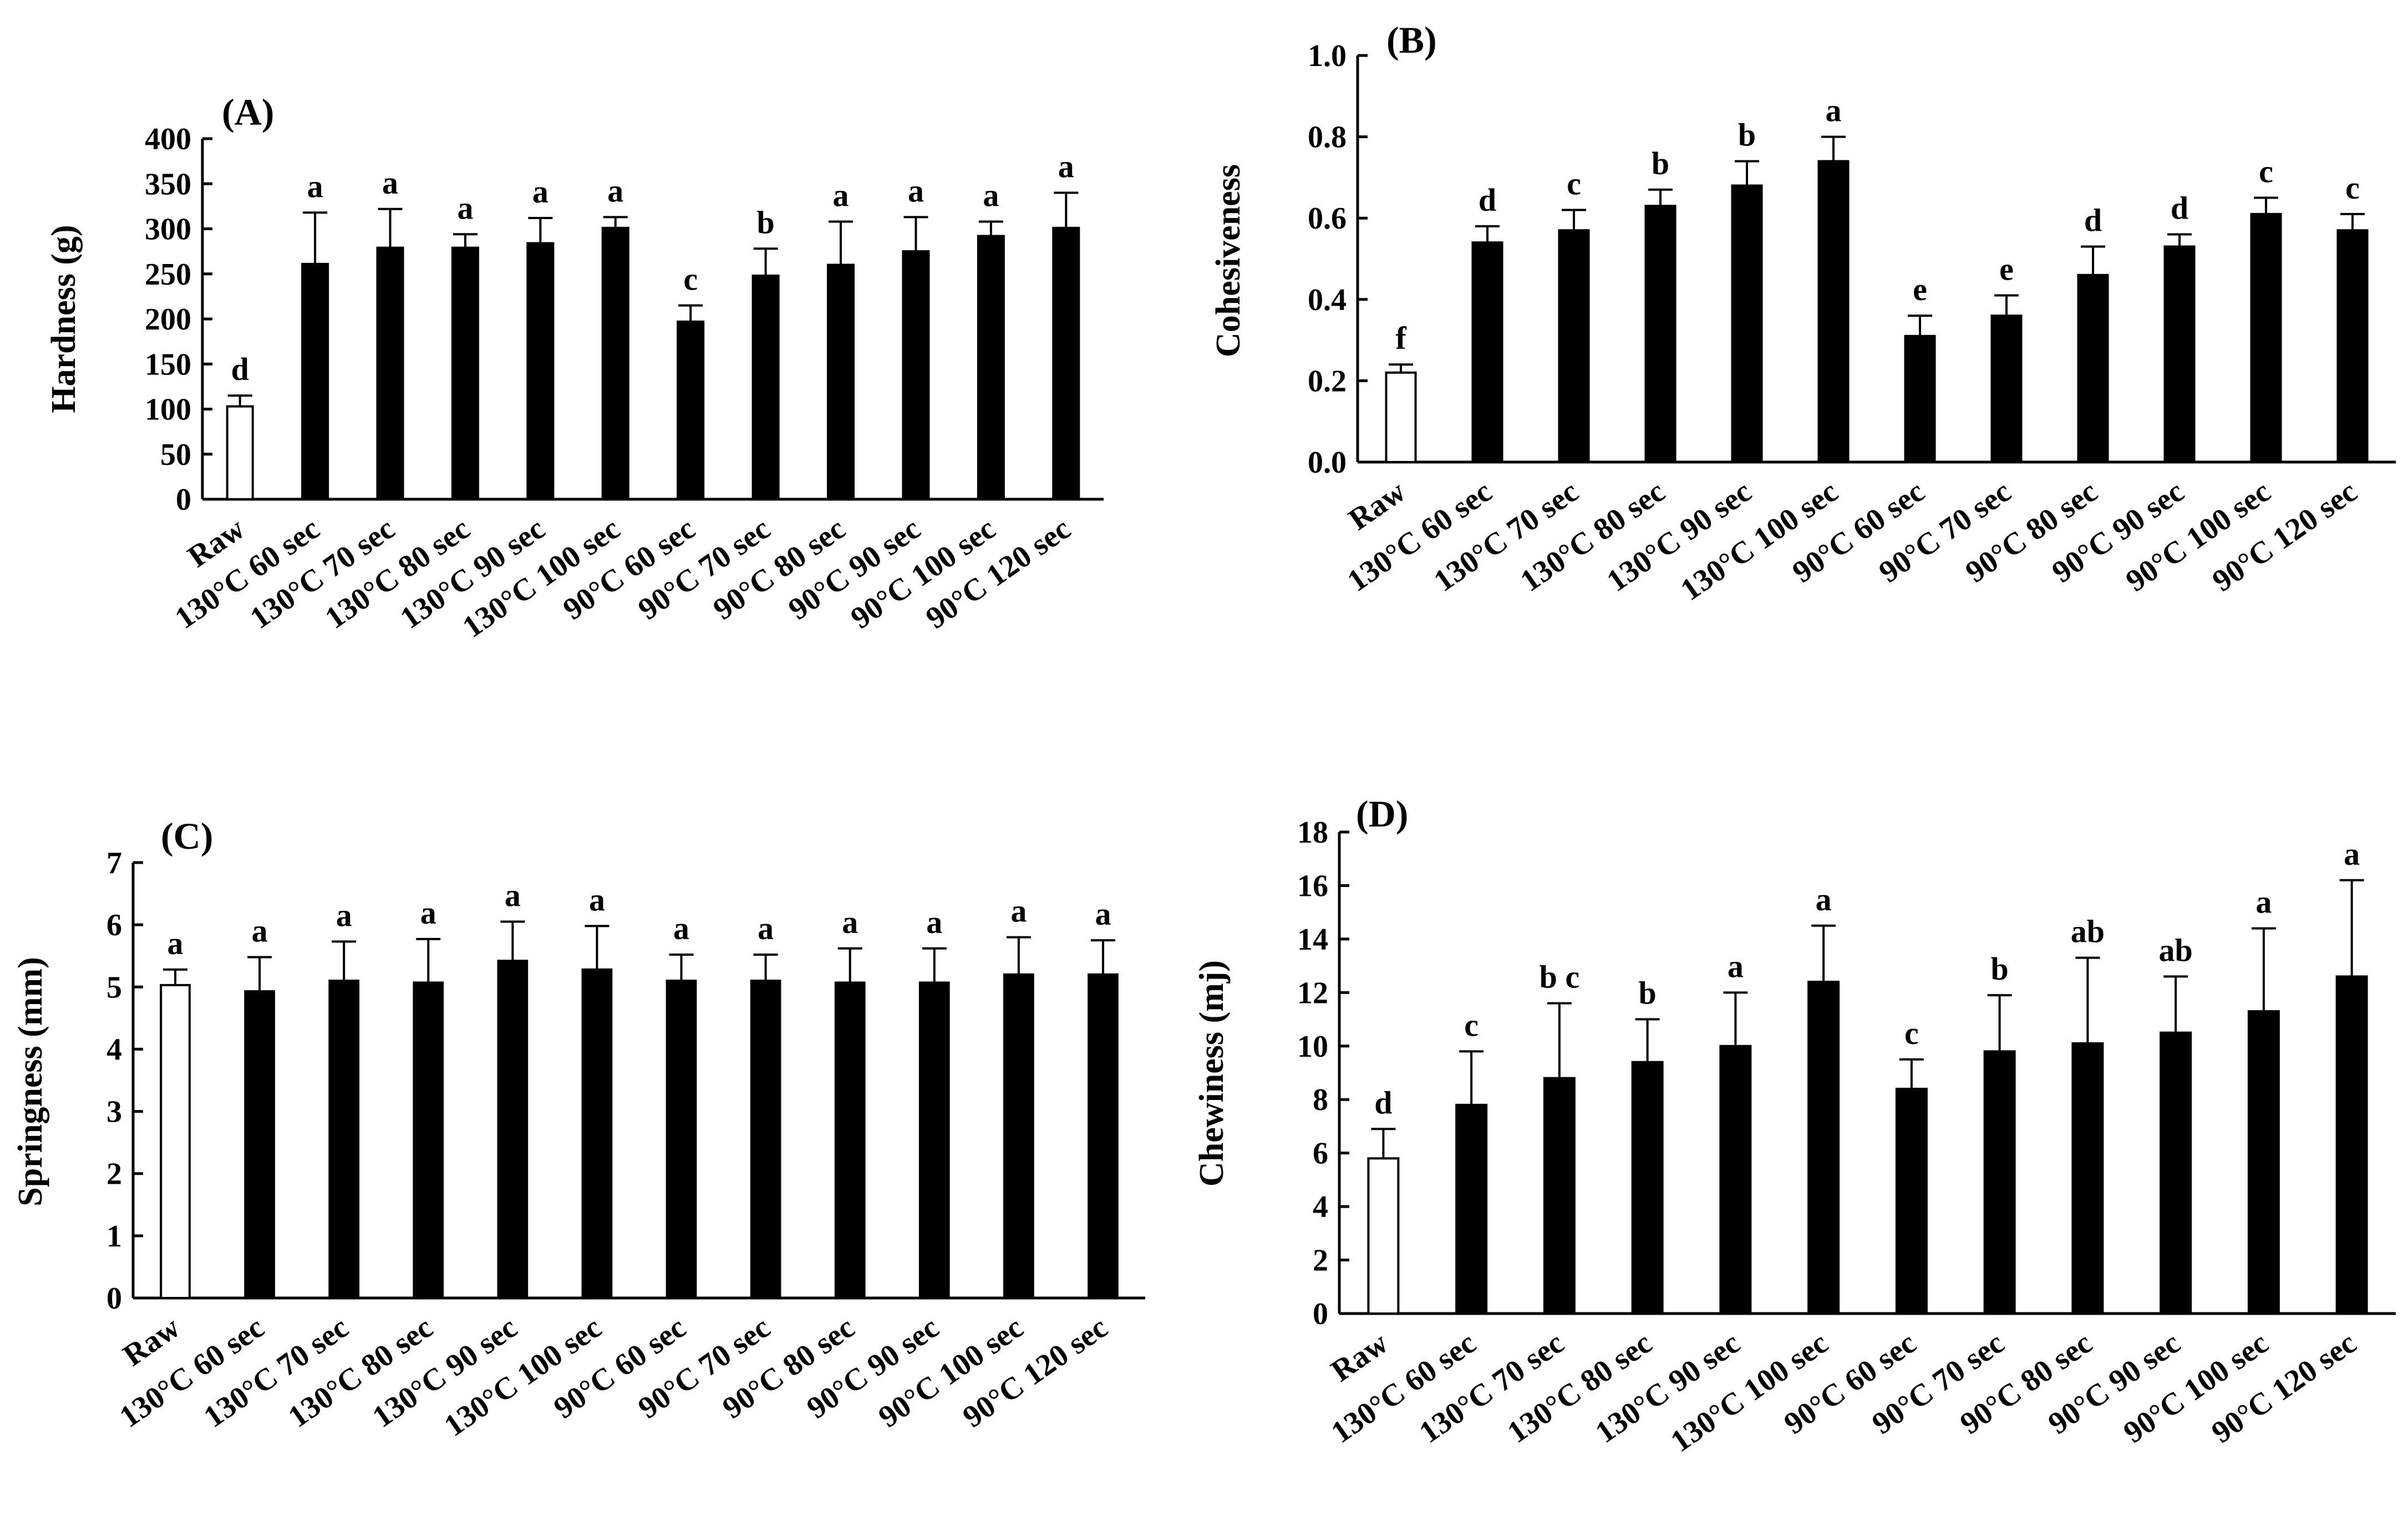  What do you see at coordinates (114, 987) in the screenshot?
I see `panel-c-y-tick-label: 5` at bounding box center [114, 987].